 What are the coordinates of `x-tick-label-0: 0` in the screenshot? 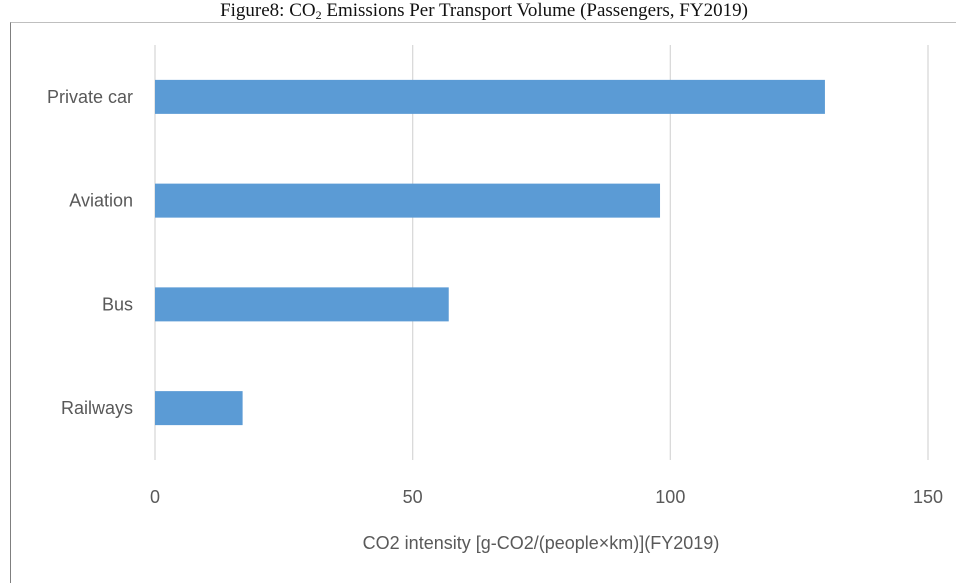 It's located at (155, 497).